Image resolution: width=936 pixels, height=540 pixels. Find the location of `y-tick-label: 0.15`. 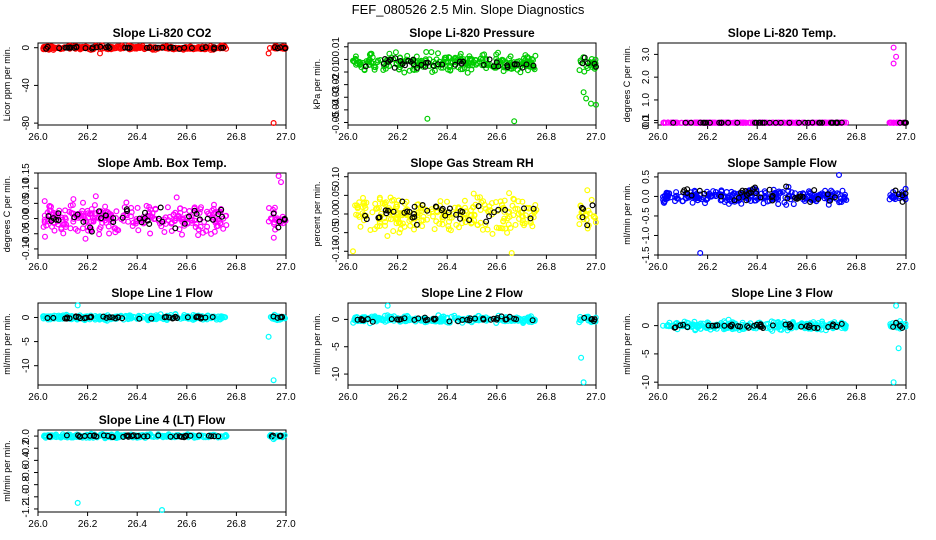

y-tick-label: 0.15 is located at coordinates (26, 173).